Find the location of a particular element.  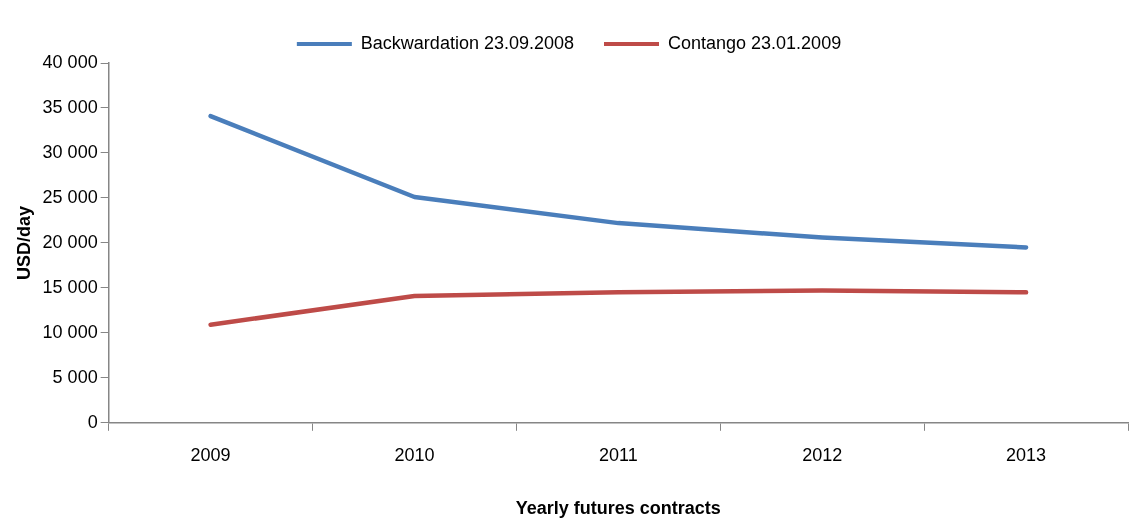

y-tick-label: 10 000 is located at coordinates (70, 331).